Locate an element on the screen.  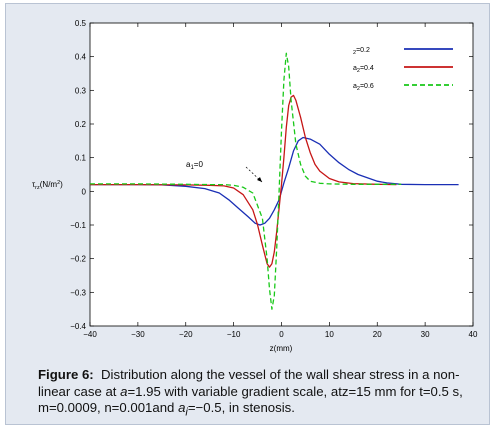
legend-value: =0.4 is located at coordinates (367, 68).